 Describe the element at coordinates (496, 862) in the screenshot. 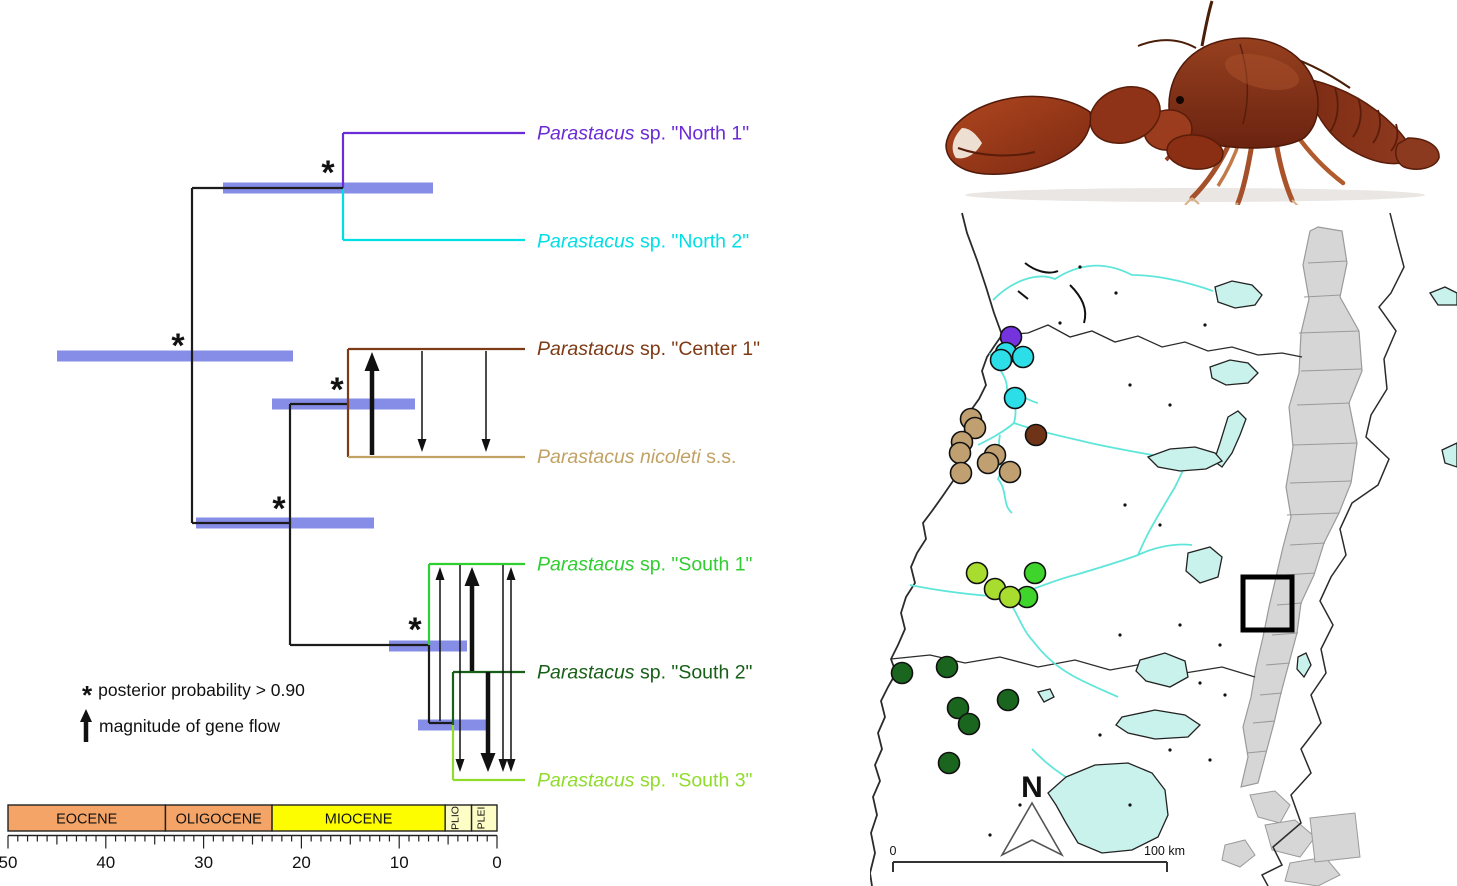

I see `tick-label: 0` at that location.